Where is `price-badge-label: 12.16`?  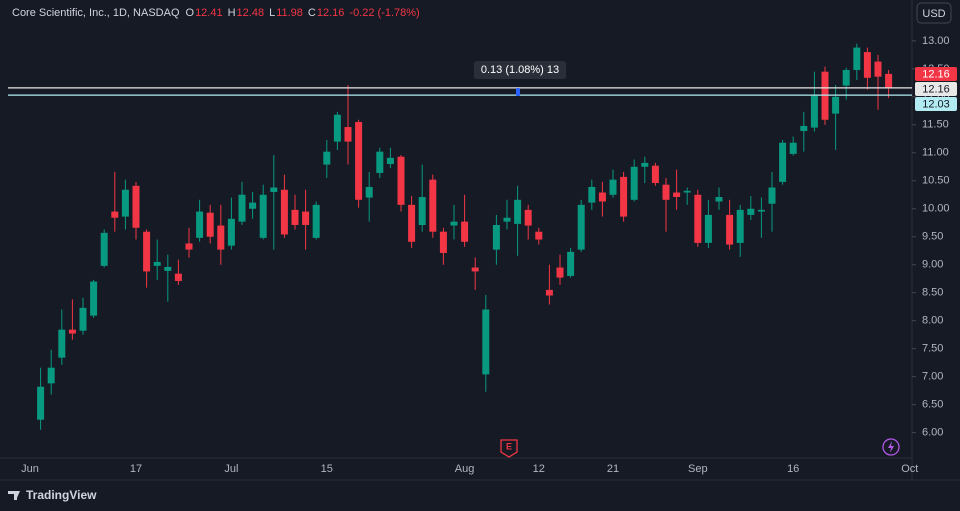
price-badge-label: 12.16 is located at coordinates (936, 89).